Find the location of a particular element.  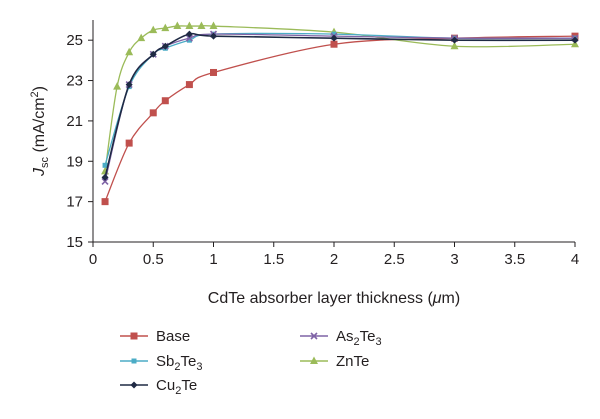

y-tick-label: 23 is located at coordinates (74, 81).